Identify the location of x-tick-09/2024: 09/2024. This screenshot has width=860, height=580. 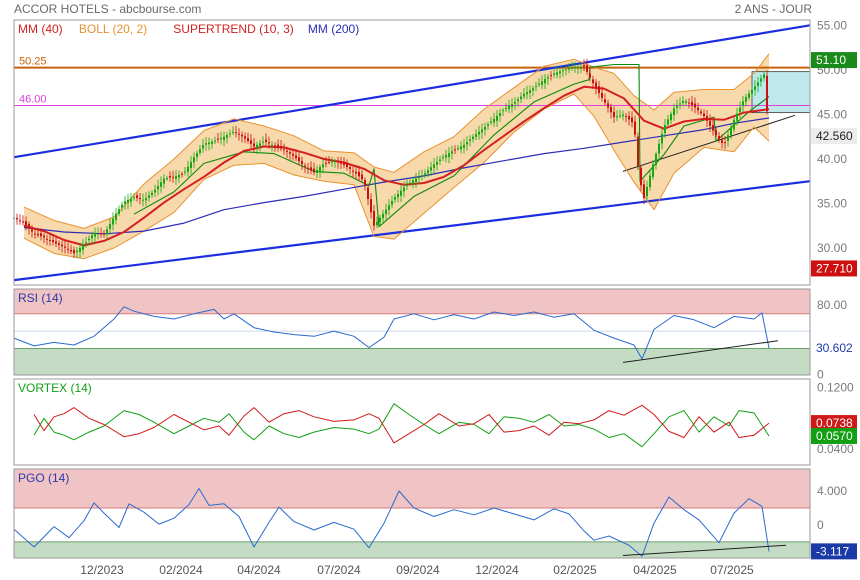
(418, 570).